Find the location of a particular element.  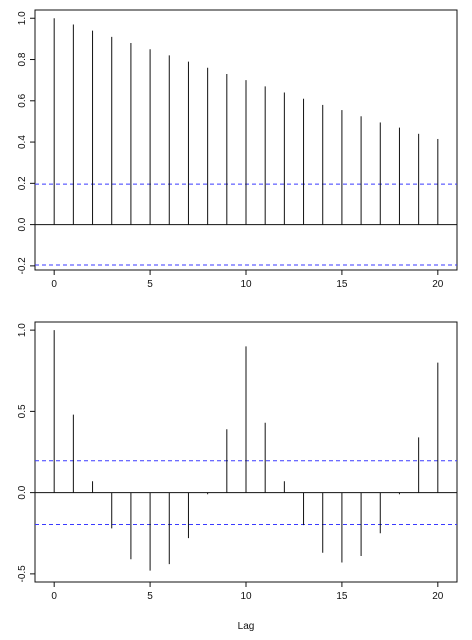

y-tick-label: 0.6 is located at coordinates (22, 100).